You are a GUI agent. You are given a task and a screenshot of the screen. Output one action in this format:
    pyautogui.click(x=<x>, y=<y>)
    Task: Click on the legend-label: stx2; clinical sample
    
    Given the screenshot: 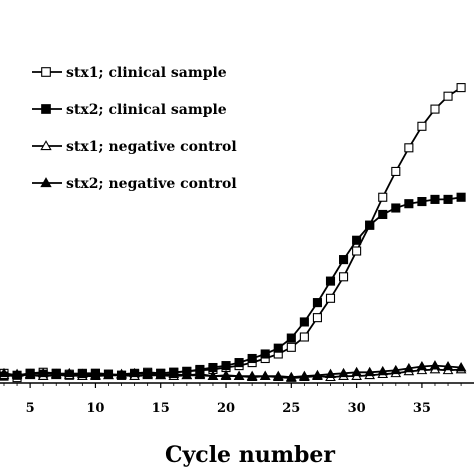 What is the action you would take?
    pyautogui.click(x=146, y=110)
    